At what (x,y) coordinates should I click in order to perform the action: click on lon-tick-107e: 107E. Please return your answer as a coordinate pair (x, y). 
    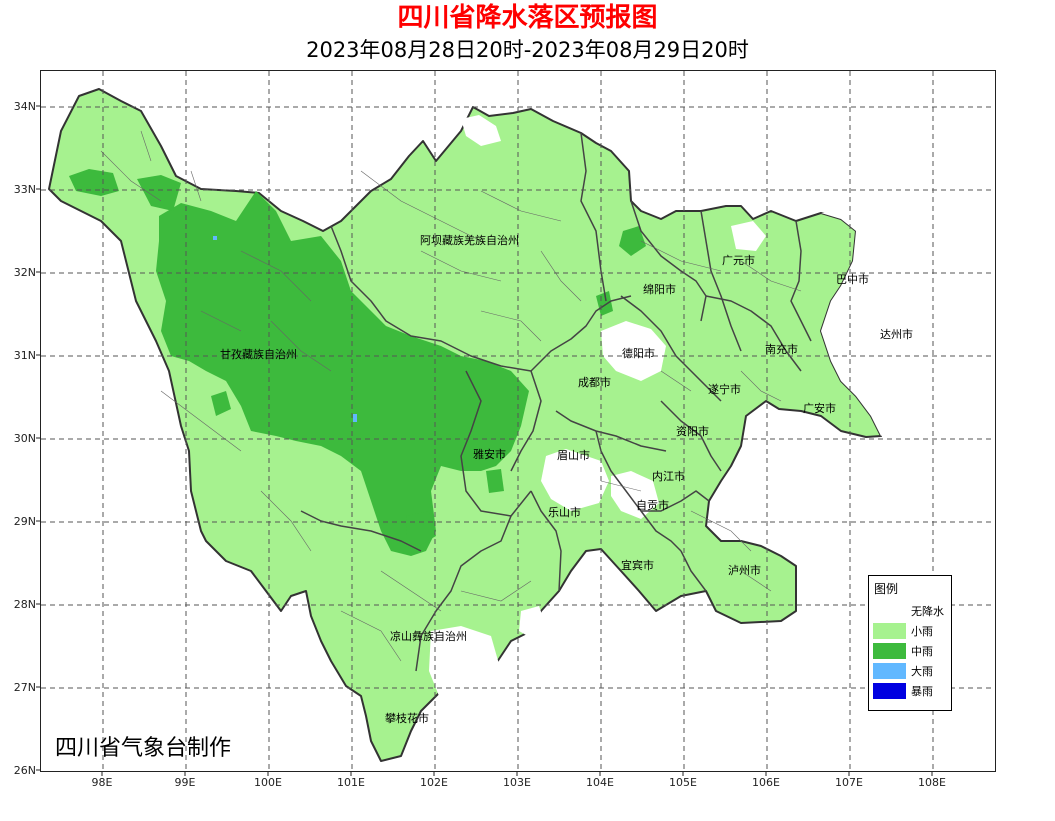
    Looking at the image, I should click on (849, 782).